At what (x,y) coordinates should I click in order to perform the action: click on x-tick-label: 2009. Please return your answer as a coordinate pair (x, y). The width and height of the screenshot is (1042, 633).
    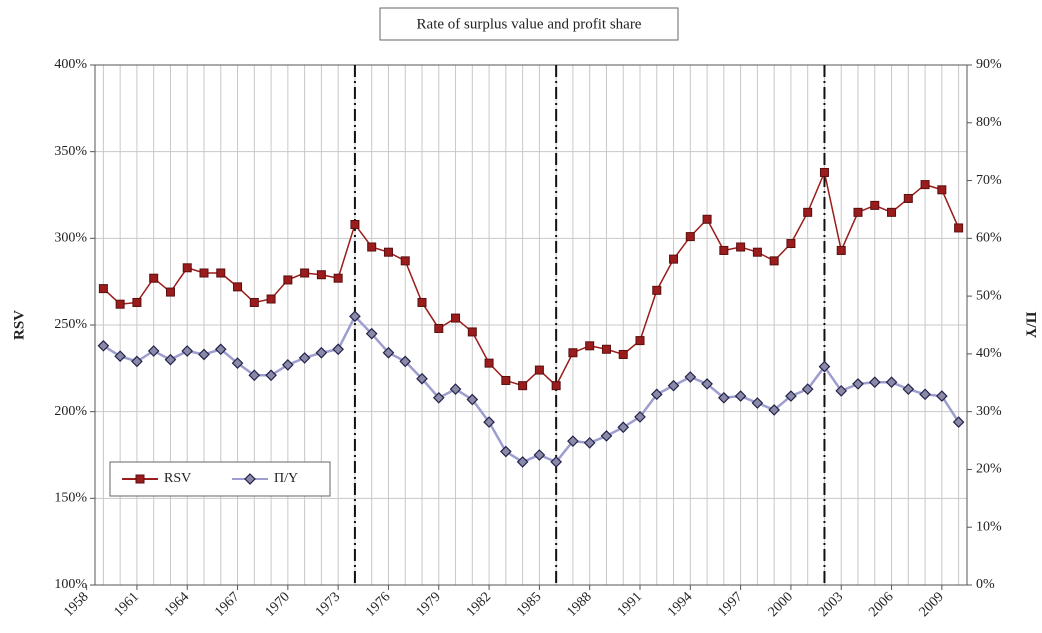
    Looking at the image, I should click on (932, 604).